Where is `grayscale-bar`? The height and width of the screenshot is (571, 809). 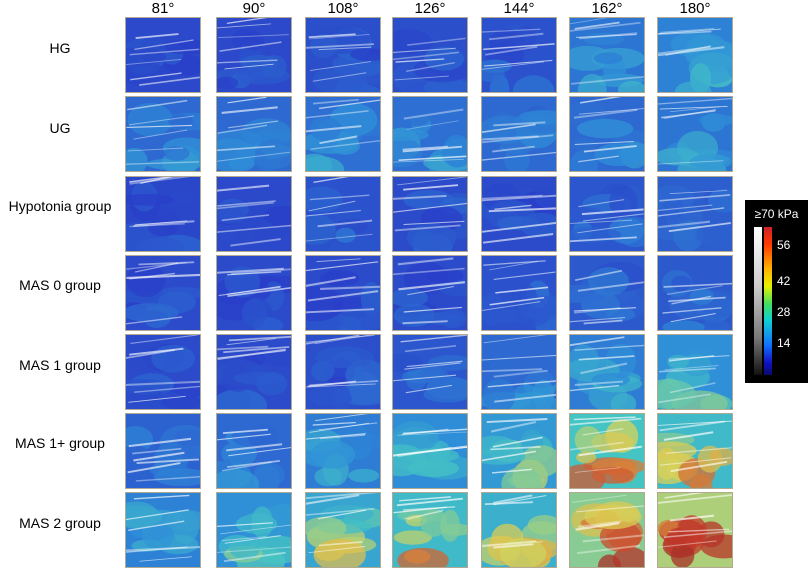 grayscale-bar is located at coordinates (758, 301).